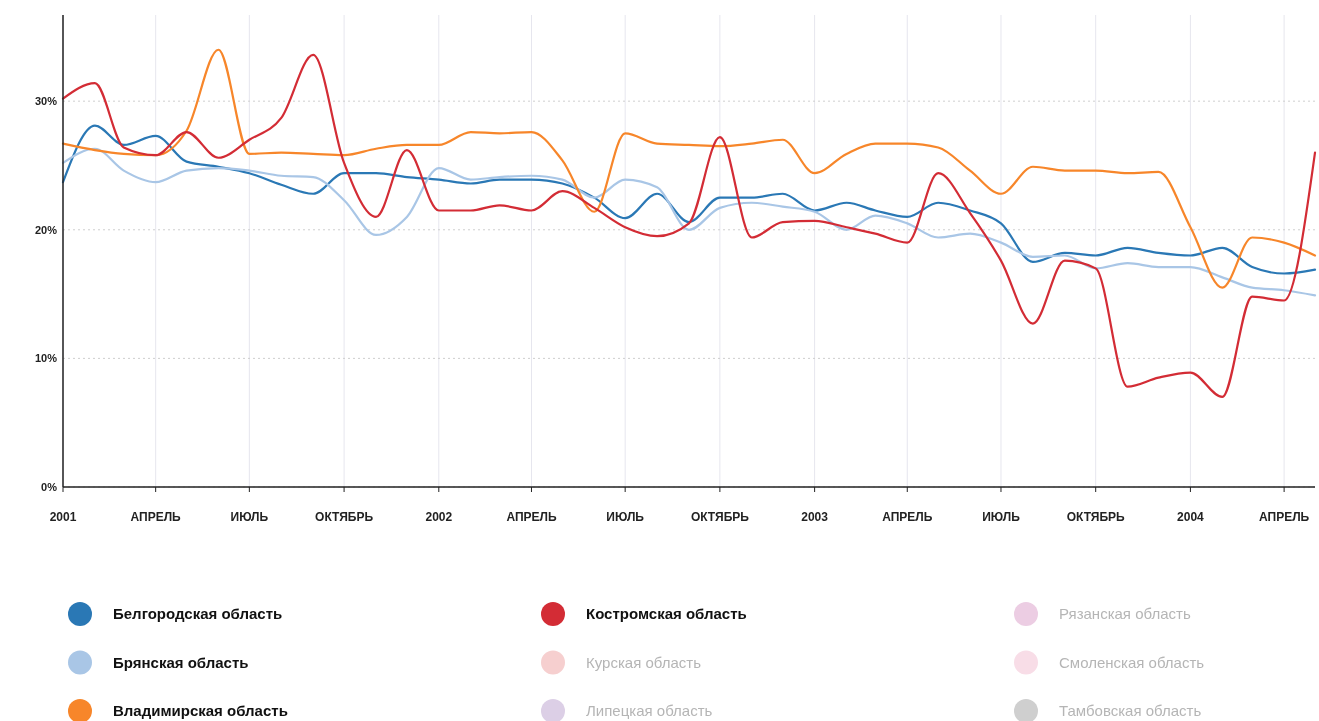 Image resolution: width=1319 pixels, height=721 pixels. Describe the element at coordinates (46, 101) in the screenshot. I see `y-tick-label: 30%` at that location.